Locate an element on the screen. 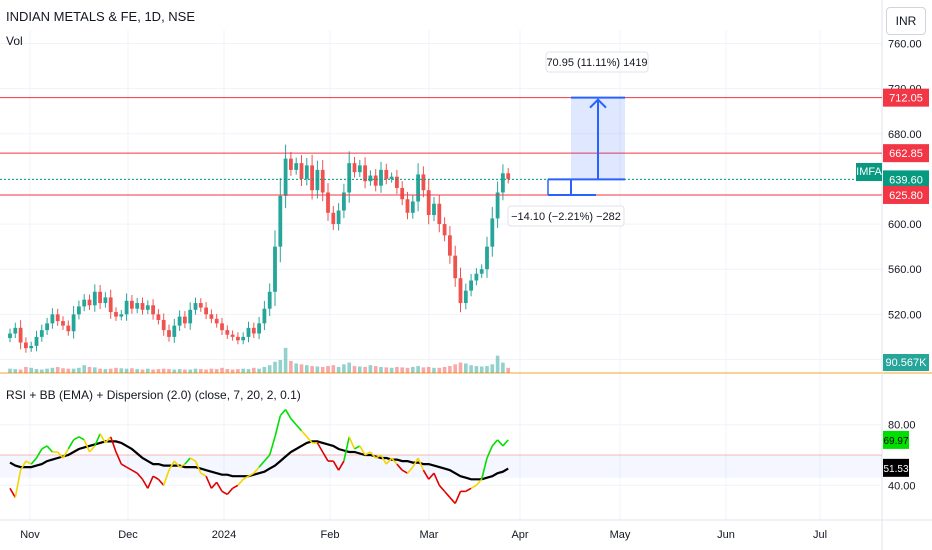  currency-button: INR is located at coordinates (906, 21).